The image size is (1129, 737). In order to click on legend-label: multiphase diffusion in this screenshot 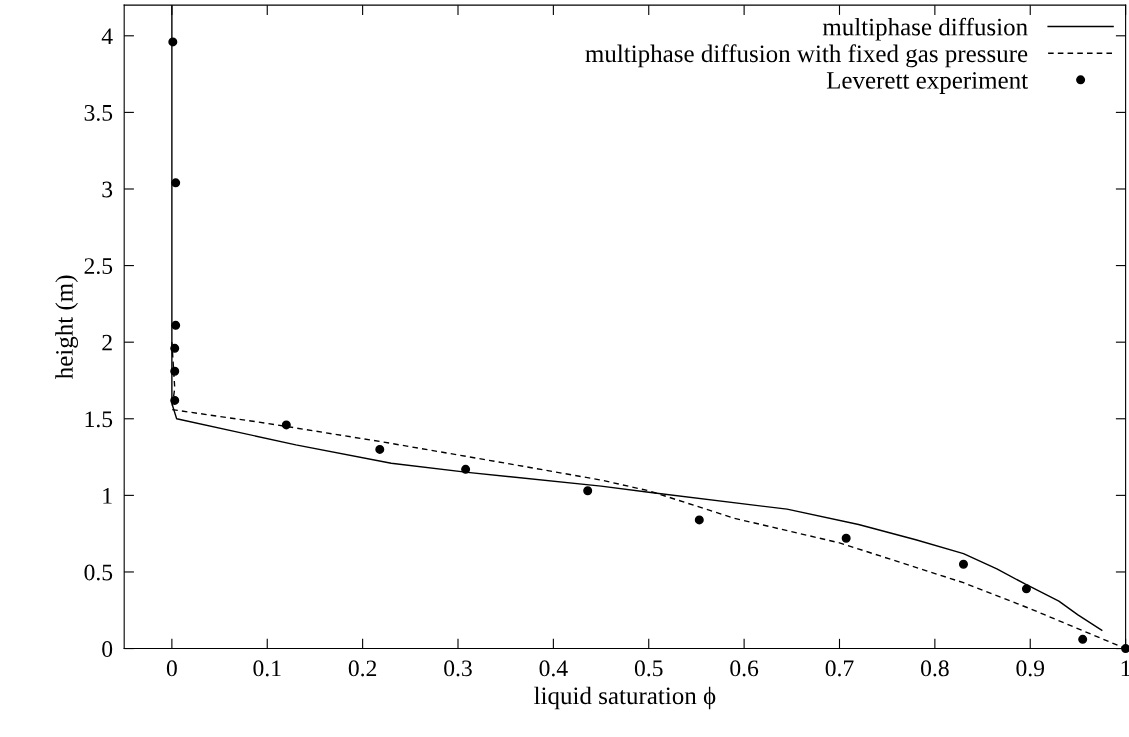, I will do `click(925, 29)`.